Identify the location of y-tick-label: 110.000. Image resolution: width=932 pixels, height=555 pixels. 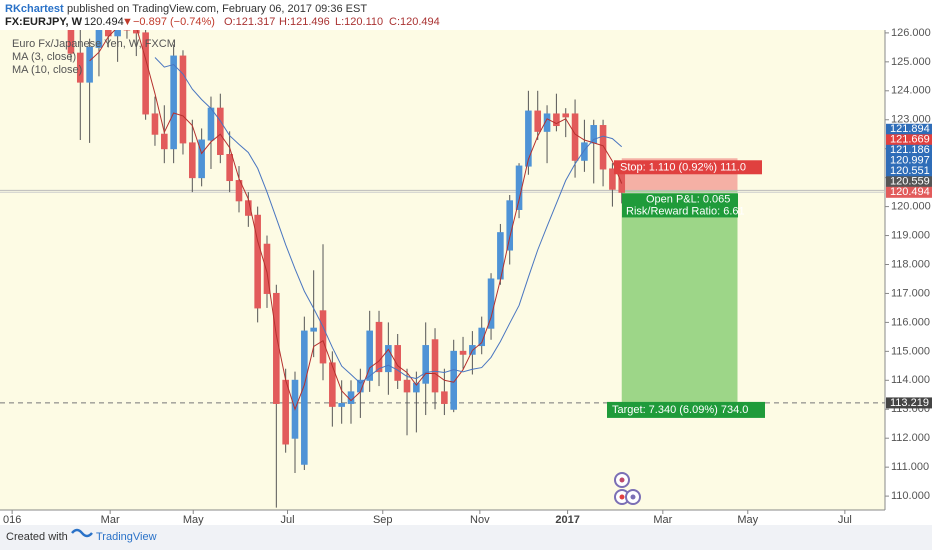
(910, 496).